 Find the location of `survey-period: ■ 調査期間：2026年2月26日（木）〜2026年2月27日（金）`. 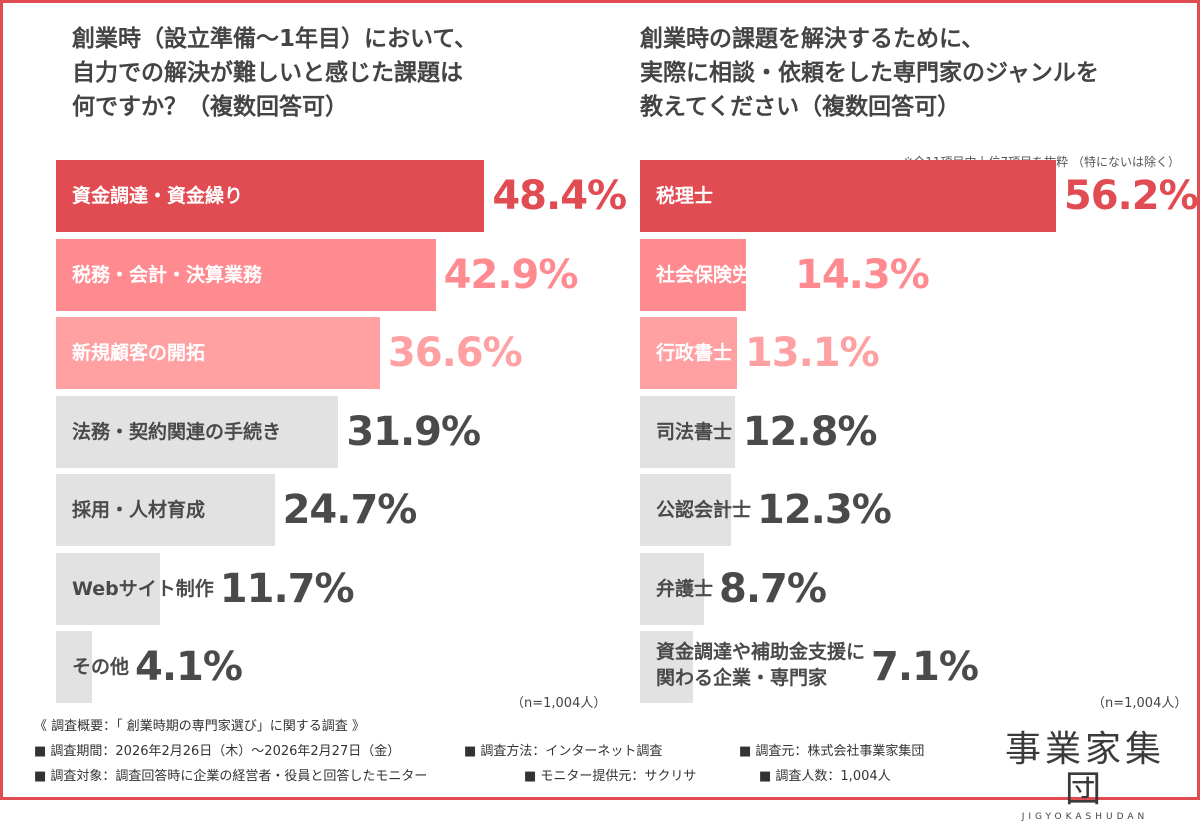

survey-period: ■ 調査期間：2026年2月26日（木）〜2026年2月27日（金） is located at coordinates (217, 751).